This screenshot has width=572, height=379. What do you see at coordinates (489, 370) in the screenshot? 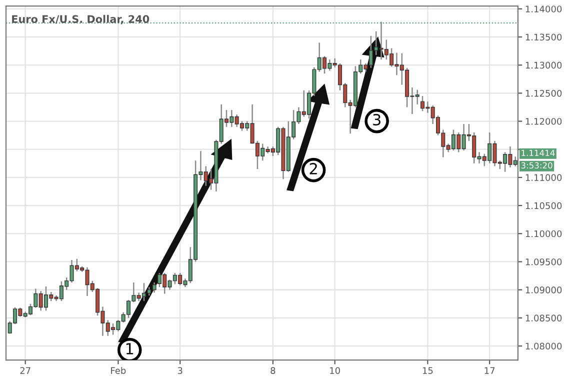
I see `x-tick-label: 17` at bounding box center [489, 370].